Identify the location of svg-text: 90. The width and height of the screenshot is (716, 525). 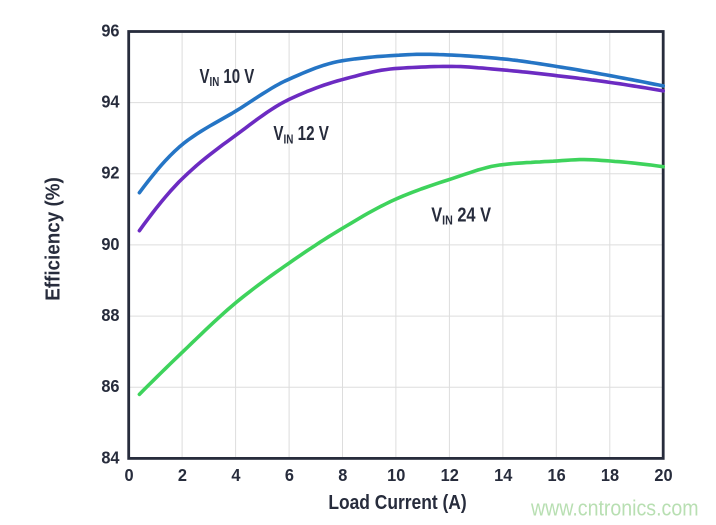
(110, 243).